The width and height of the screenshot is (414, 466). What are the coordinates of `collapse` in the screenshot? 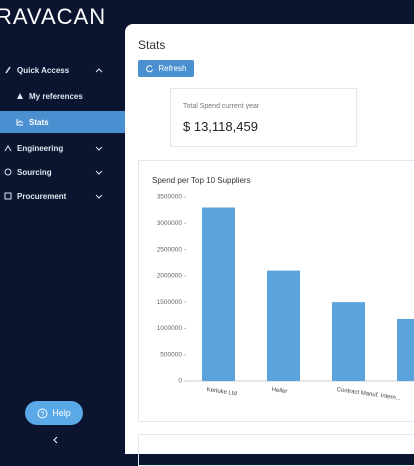 It's located at (56, 440).